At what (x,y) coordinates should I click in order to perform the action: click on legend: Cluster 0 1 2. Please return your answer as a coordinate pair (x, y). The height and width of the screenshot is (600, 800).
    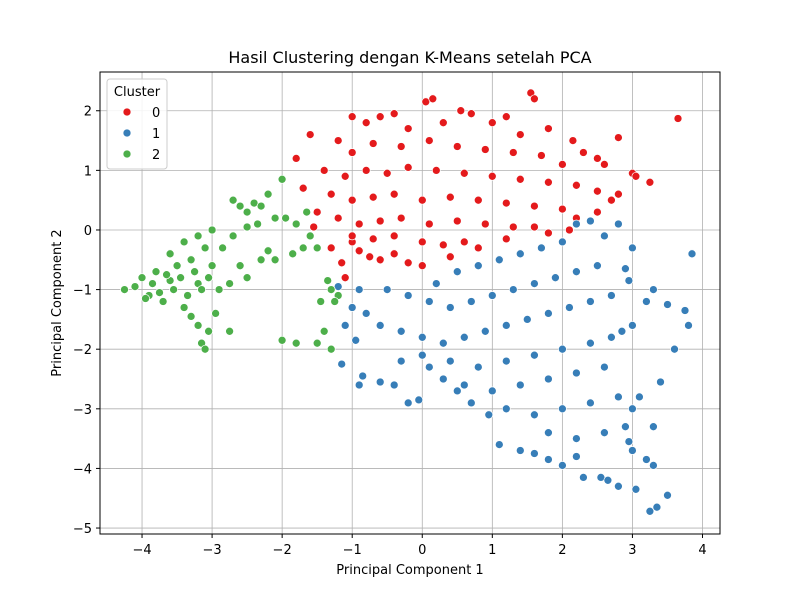
    Looking at the image, I should click on (137, 124).